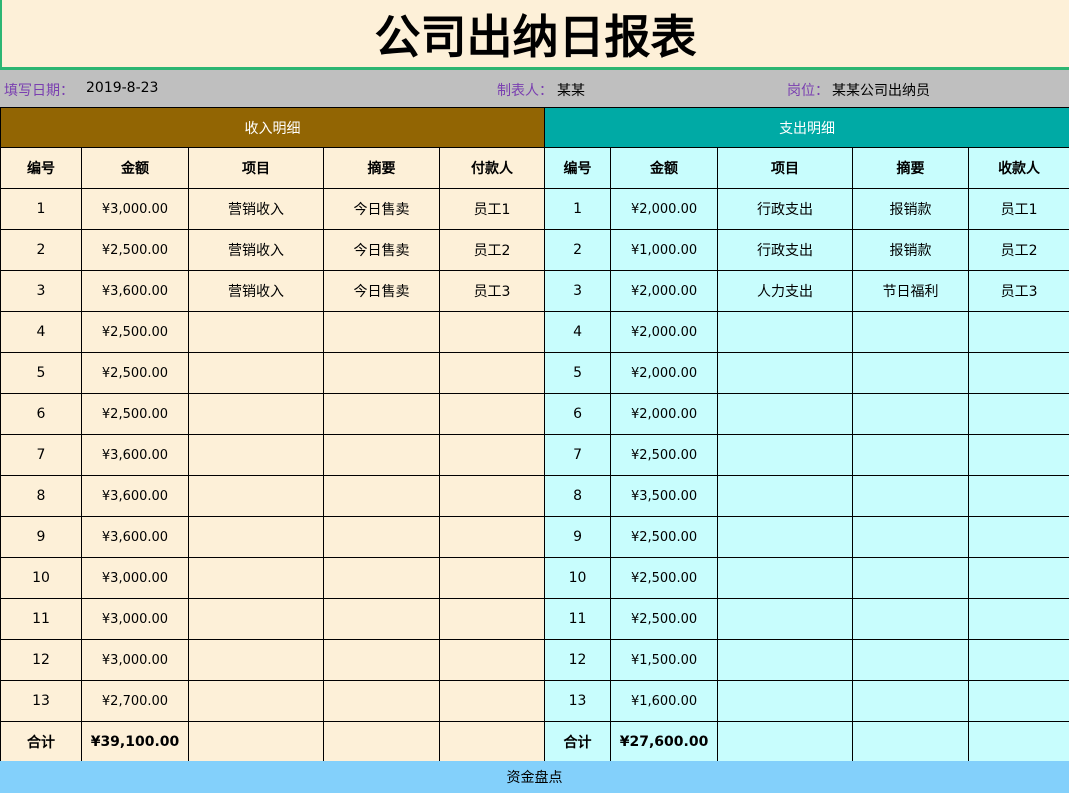  I want to click on expense-cell: 2, so click(578, 250).